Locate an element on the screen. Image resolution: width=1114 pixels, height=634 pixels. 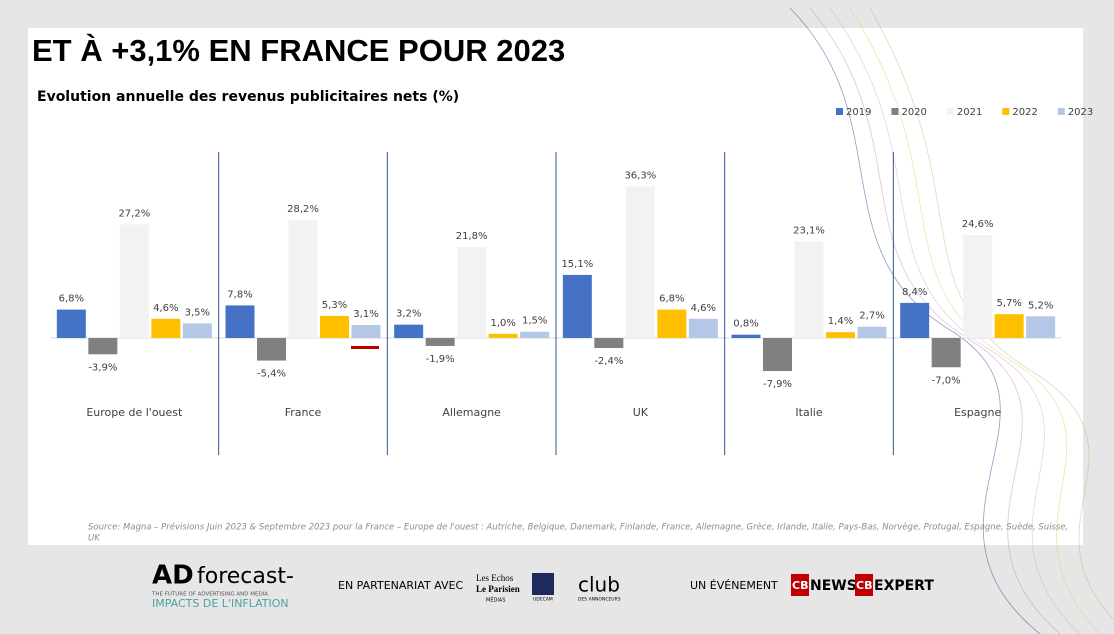
legend-label: 2019 is located at coordinates (858, 112).